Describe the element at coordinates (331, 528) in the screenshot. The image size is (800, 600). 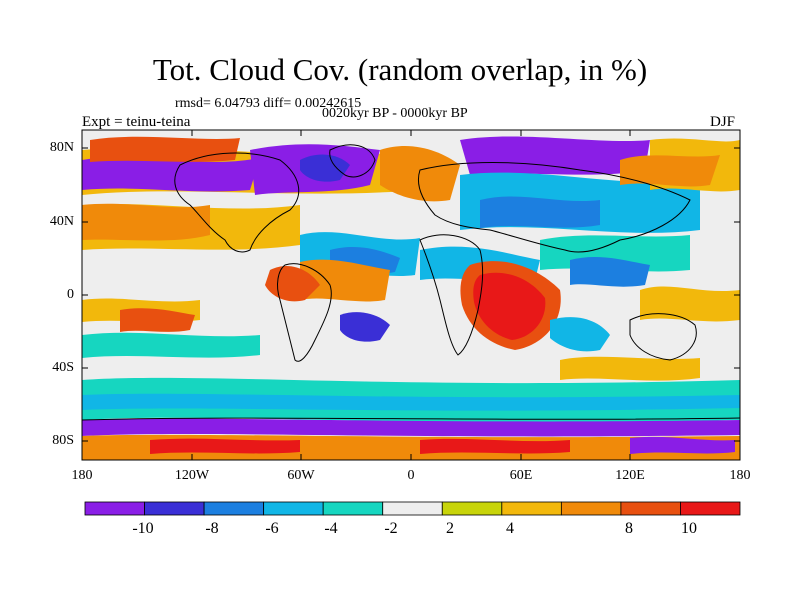
I see `colorbar-label: -4` at that location.